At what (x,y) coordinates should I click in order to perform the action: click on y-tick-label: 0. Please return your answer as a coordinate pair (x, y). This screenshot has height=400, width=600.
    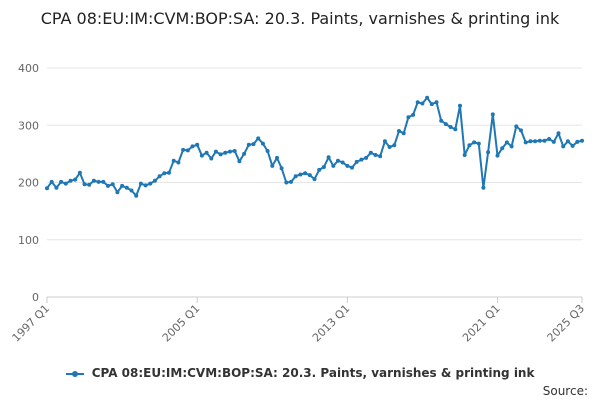
    Looking at the image, I should click on (35, 297).